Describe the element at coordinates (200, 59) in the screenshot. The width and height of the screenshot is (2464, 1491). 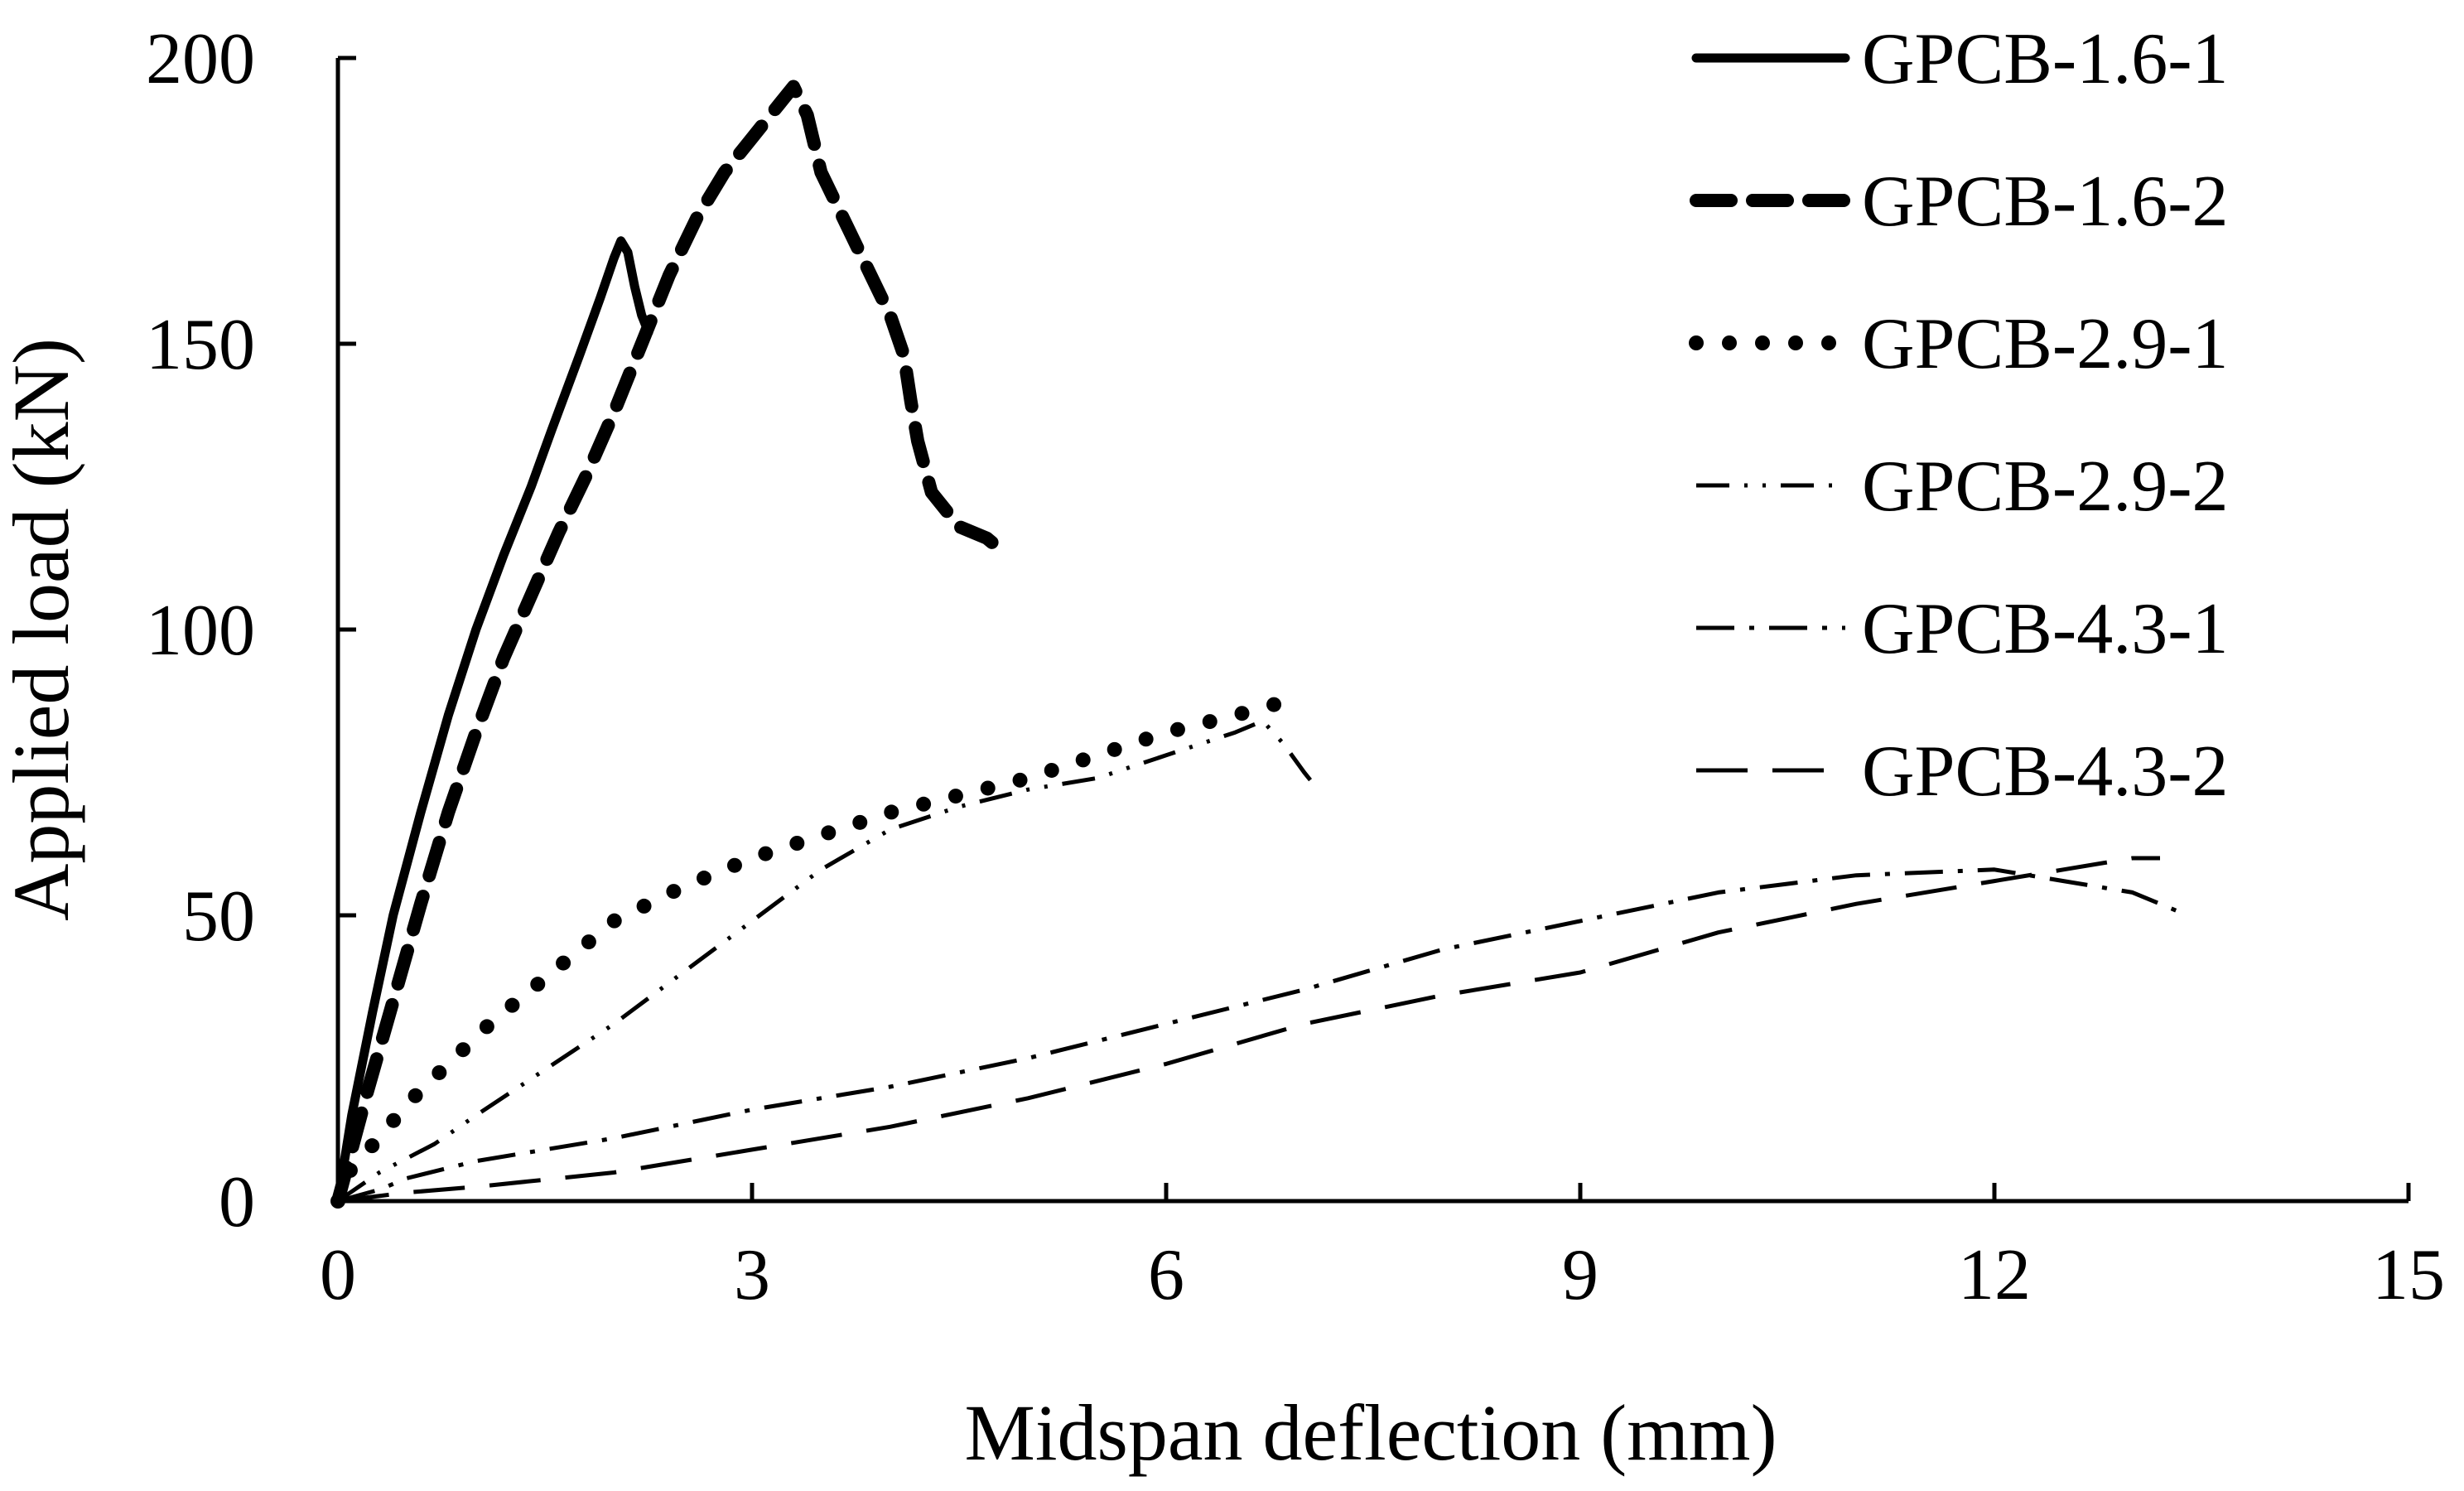
I see `y-tick-label: 200` at that location.